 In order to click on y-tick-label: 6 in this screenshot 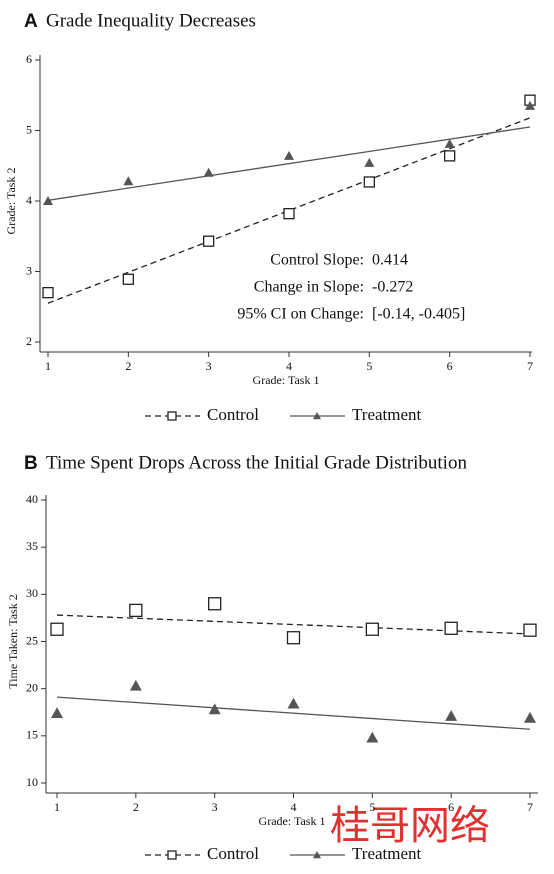, I will do `click(29, 59)`.